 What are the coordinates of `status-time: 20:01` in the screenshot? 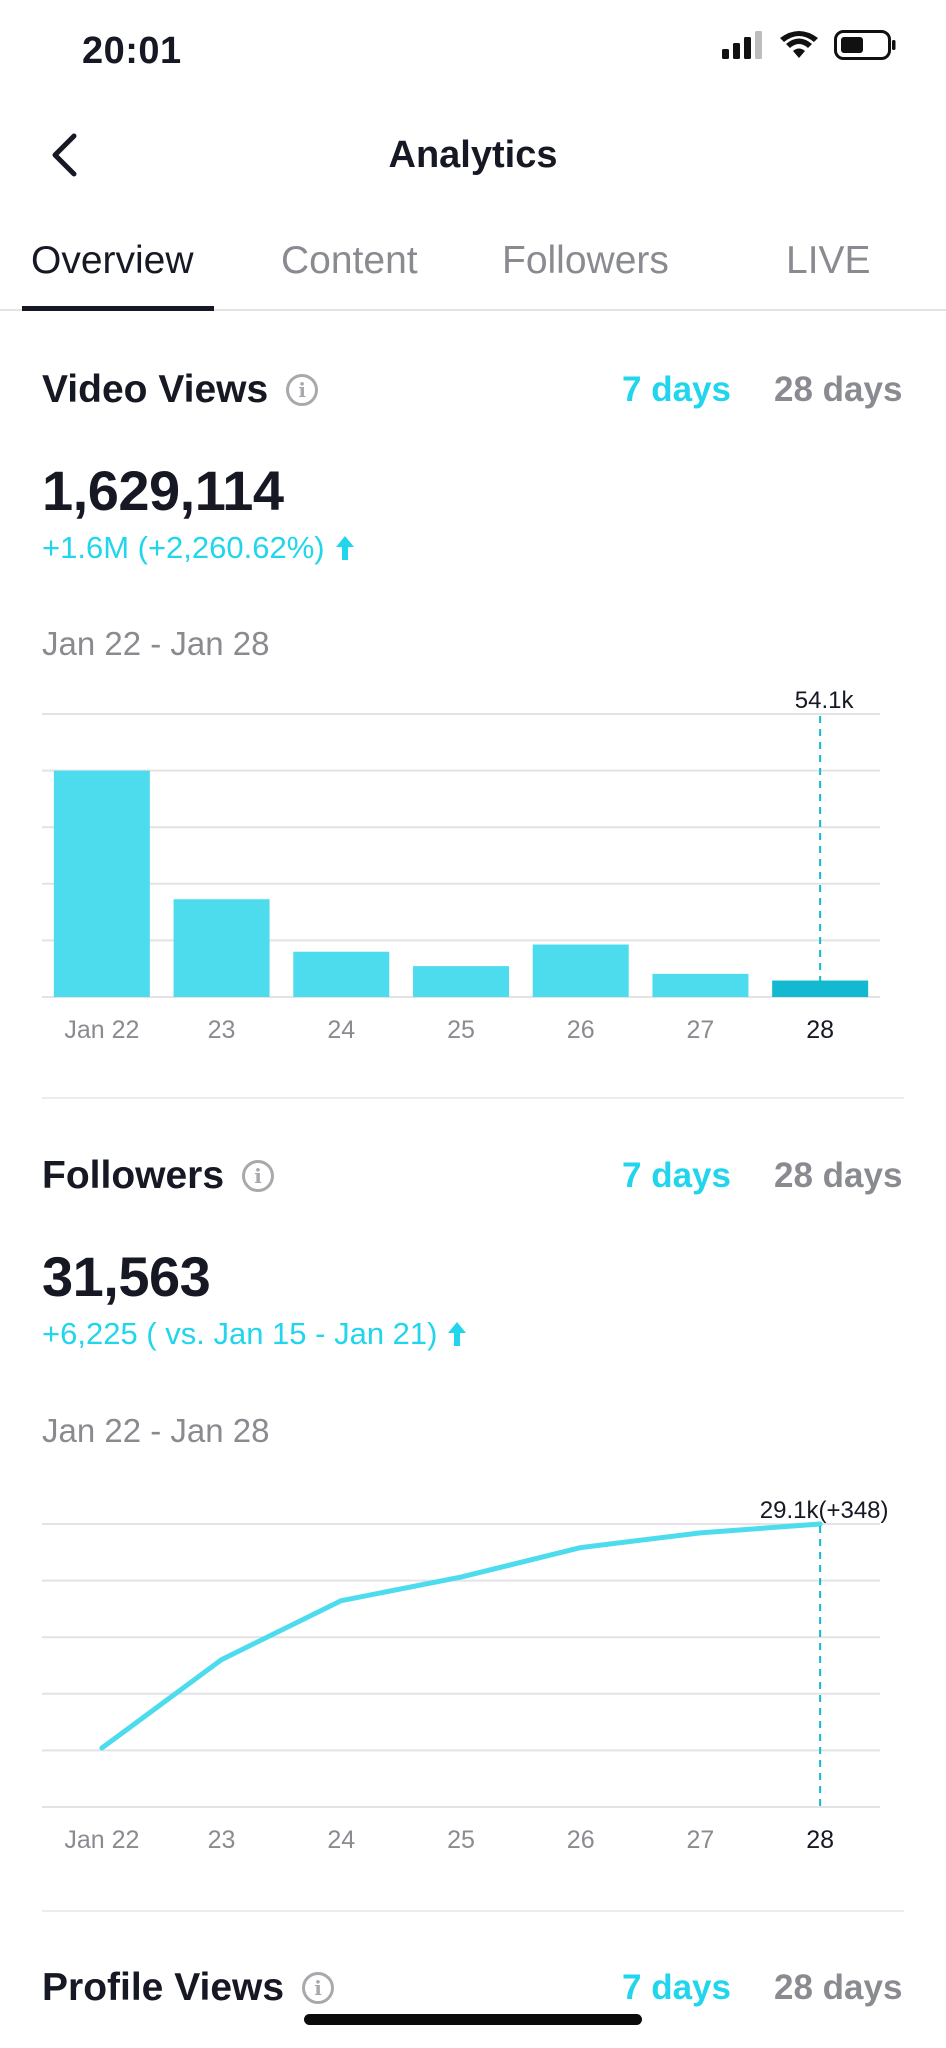 It's located at (132, 51).